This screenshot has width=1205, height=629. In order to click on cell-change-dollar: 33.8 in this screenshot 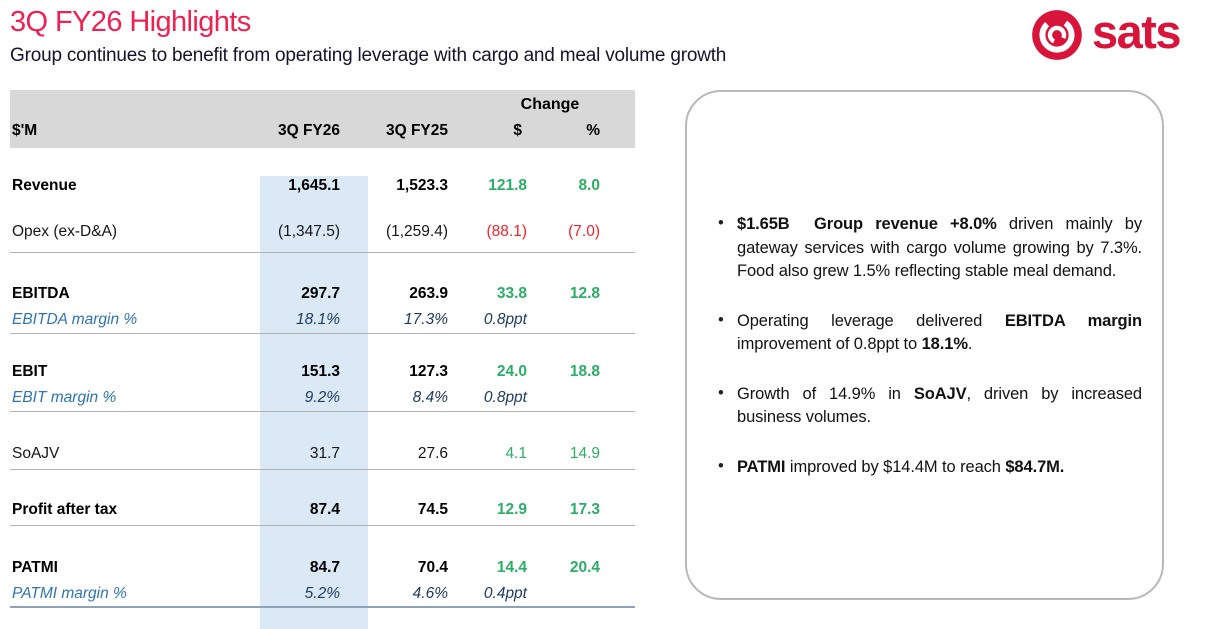, I will do `click(511, 293)`.